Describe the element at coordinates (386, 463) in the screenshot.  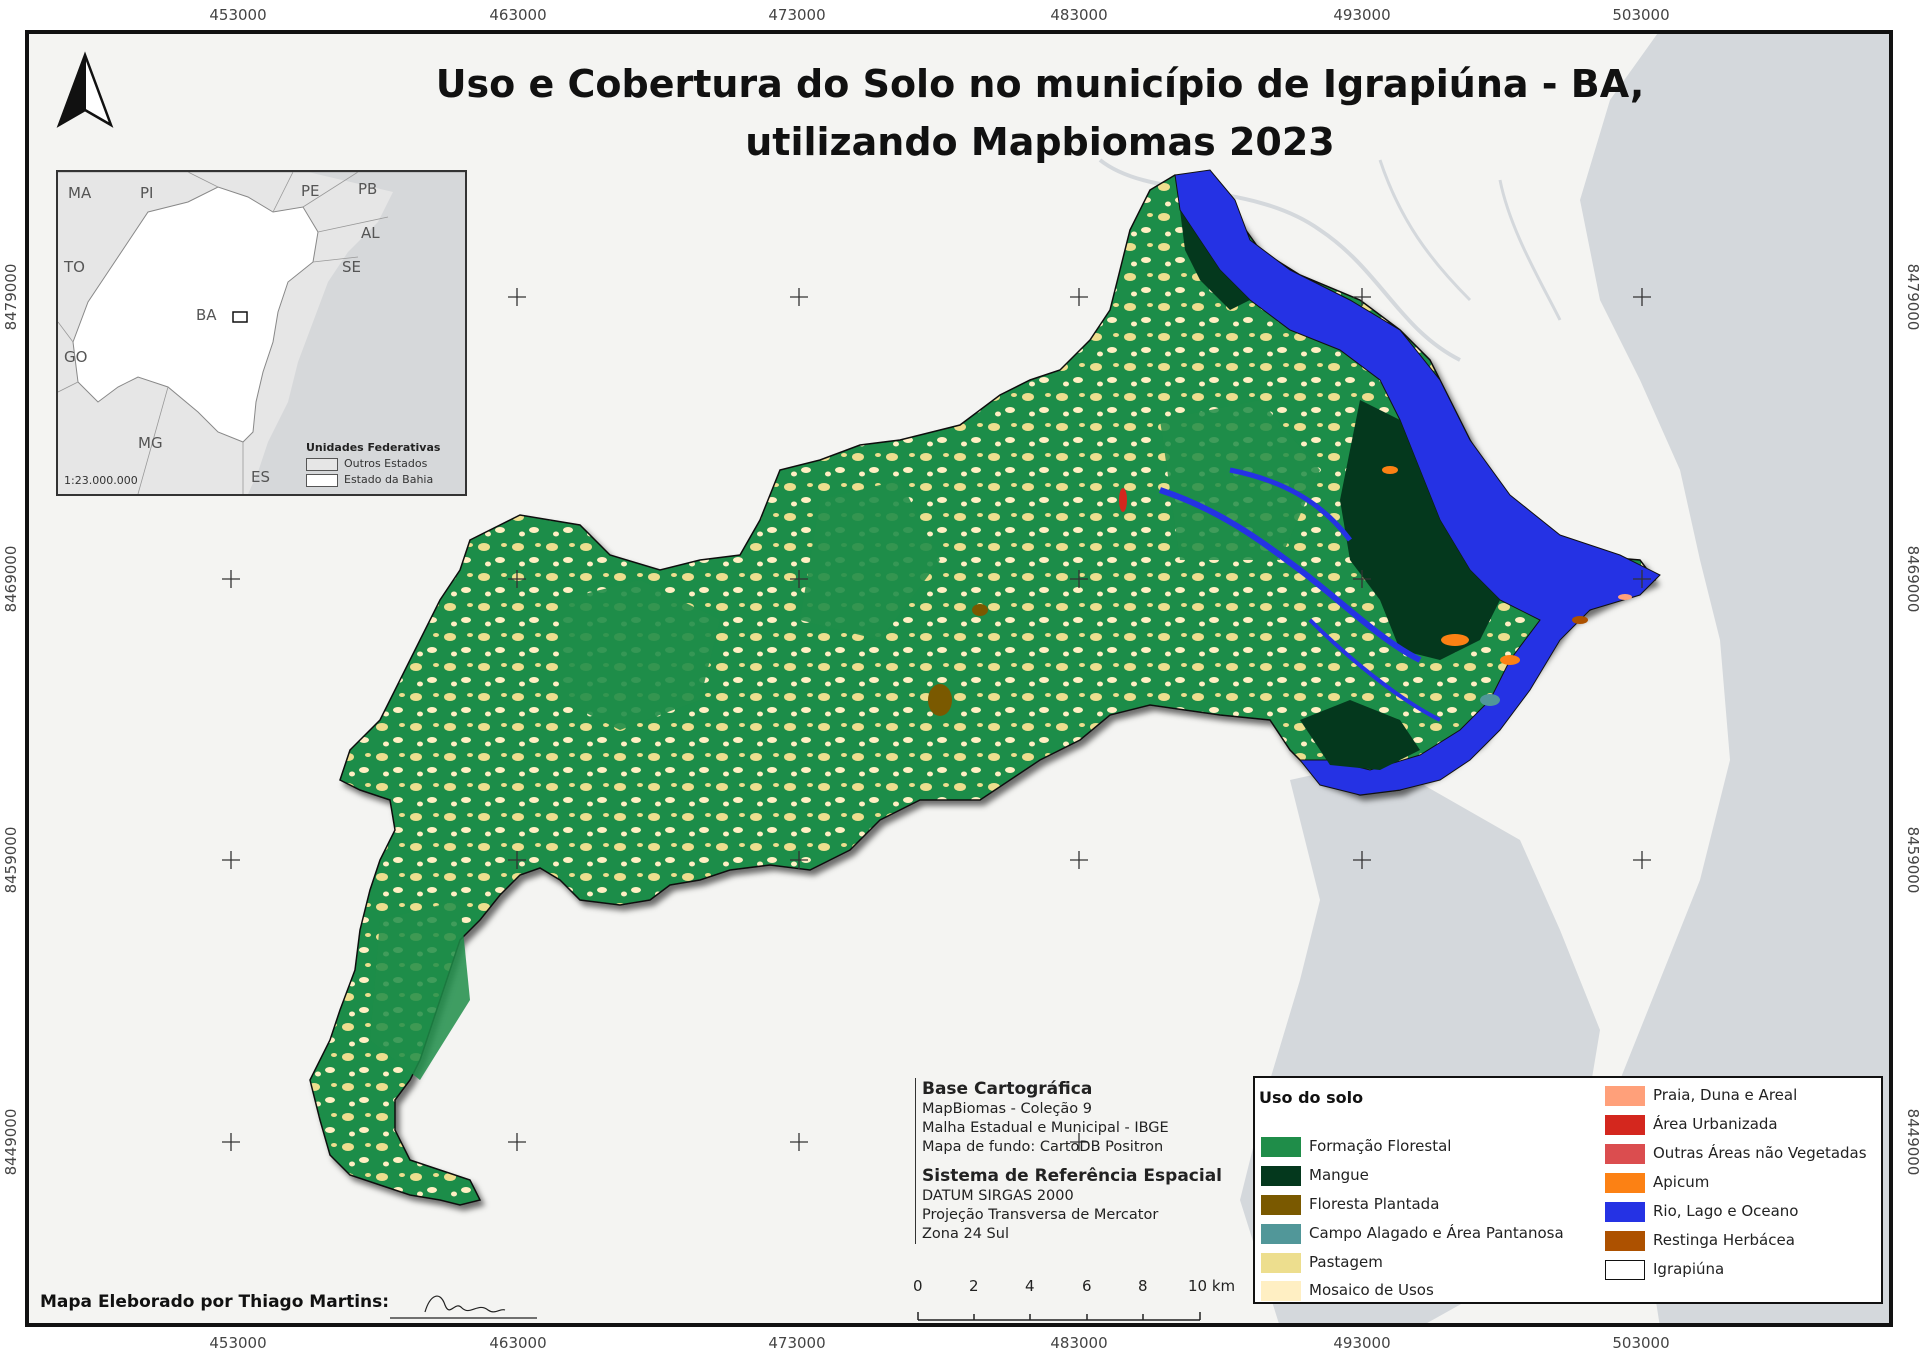
I see `inset-legend-label: Outros Estados` at that location.